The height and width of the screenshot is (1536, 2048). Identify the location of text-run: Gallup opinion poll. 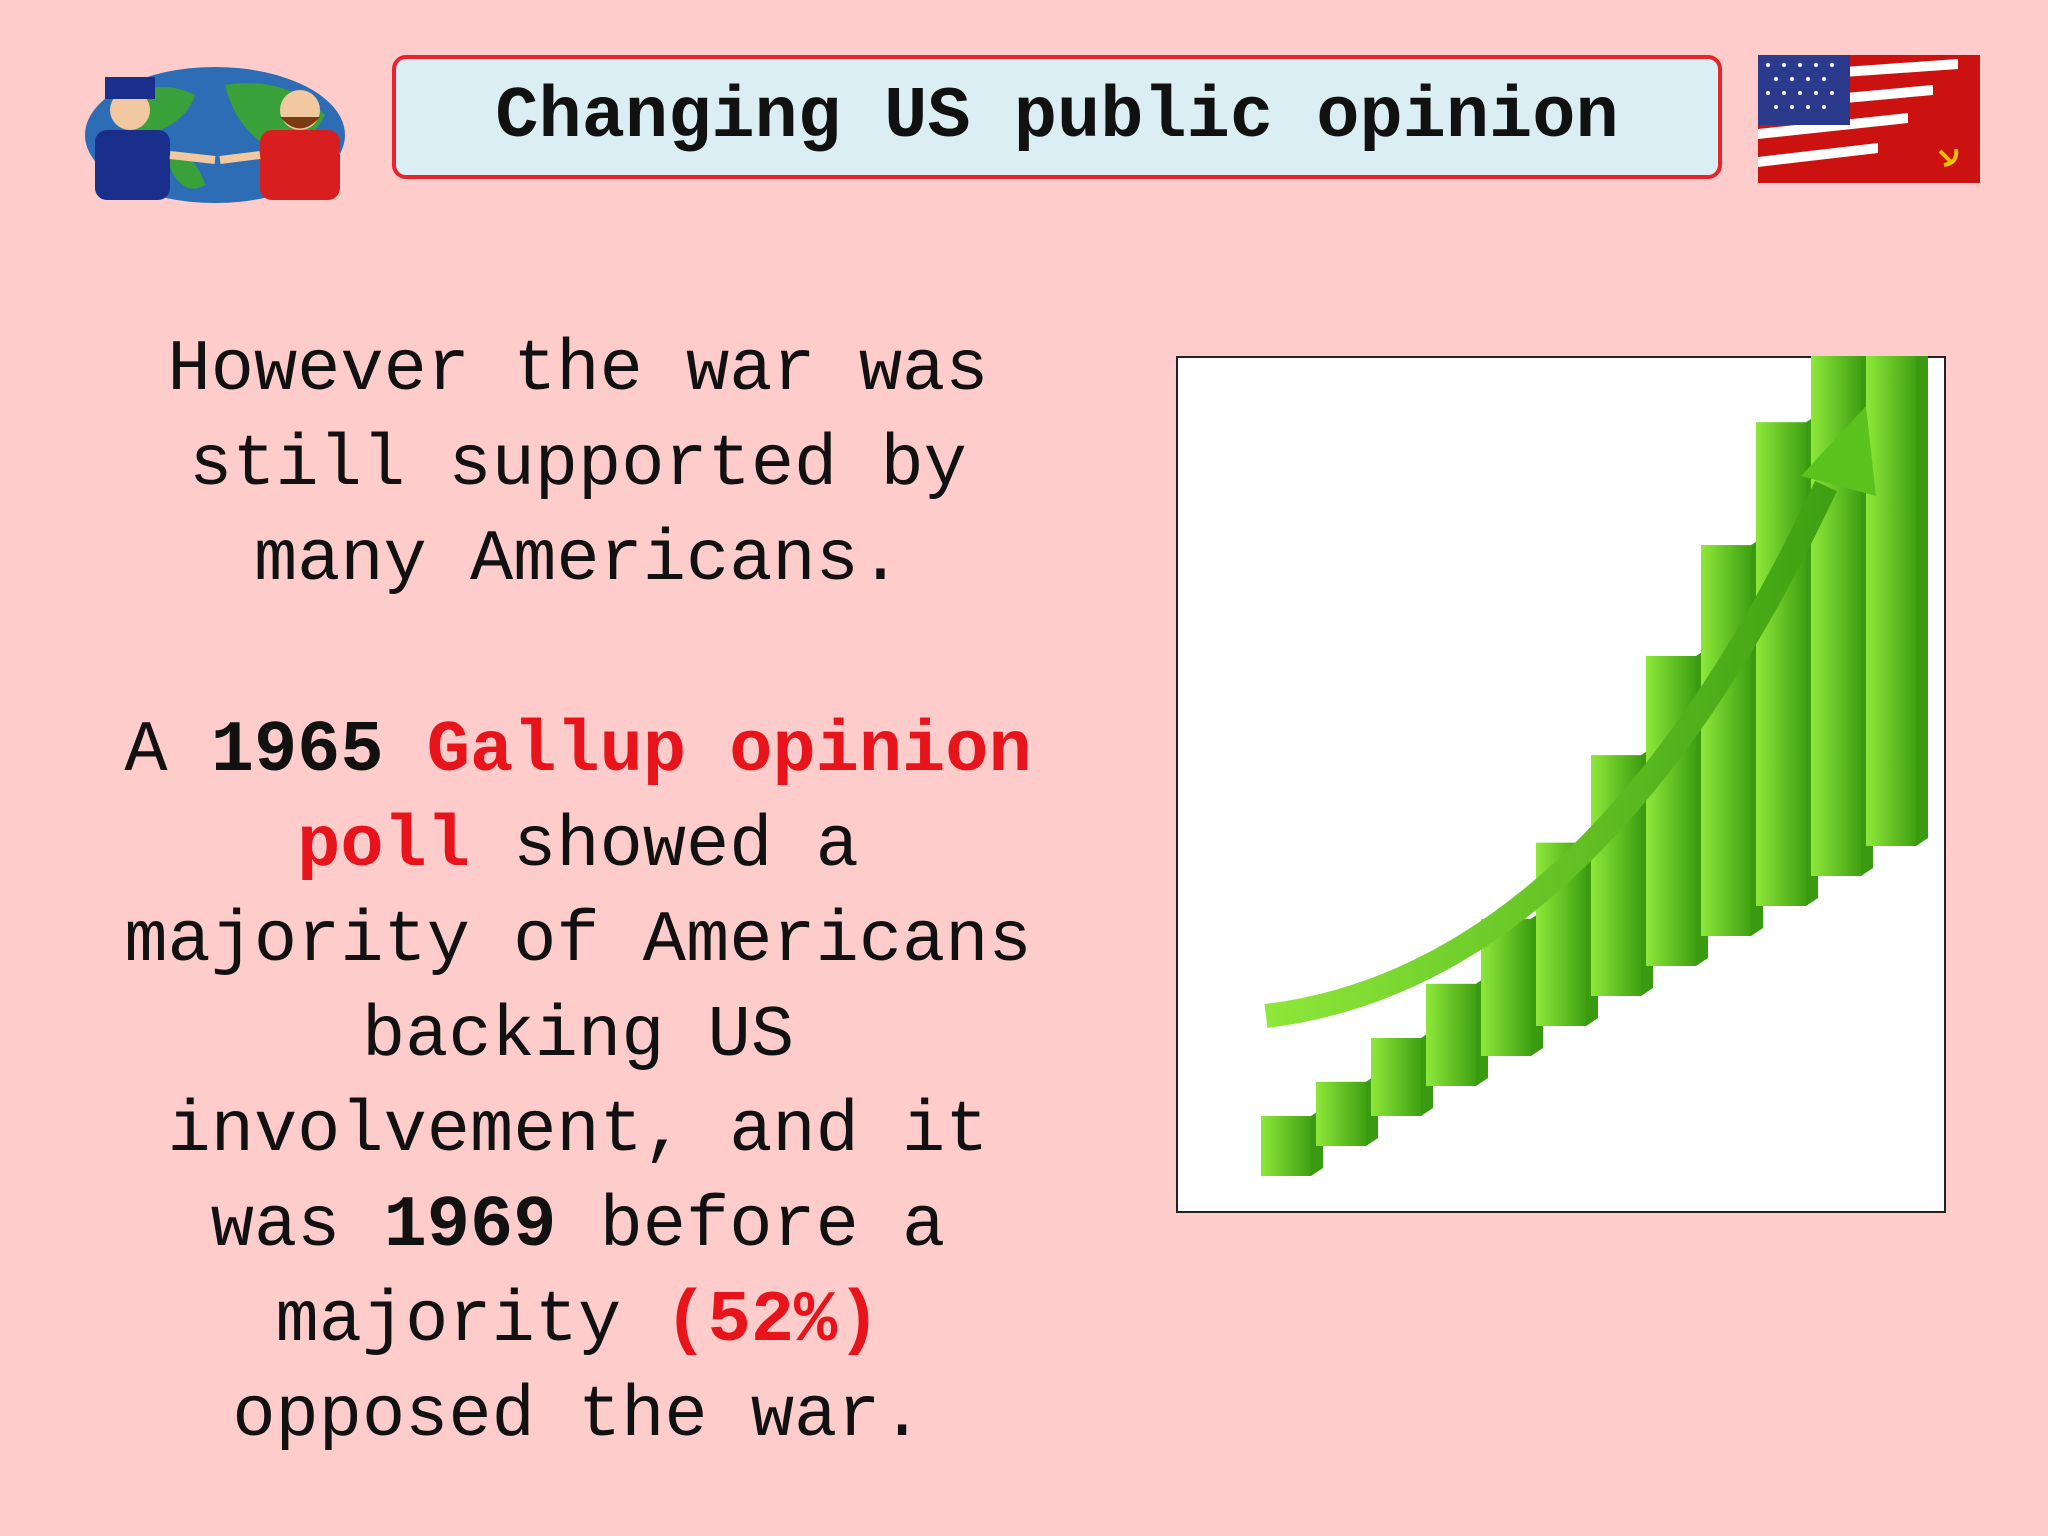
(664, 798).